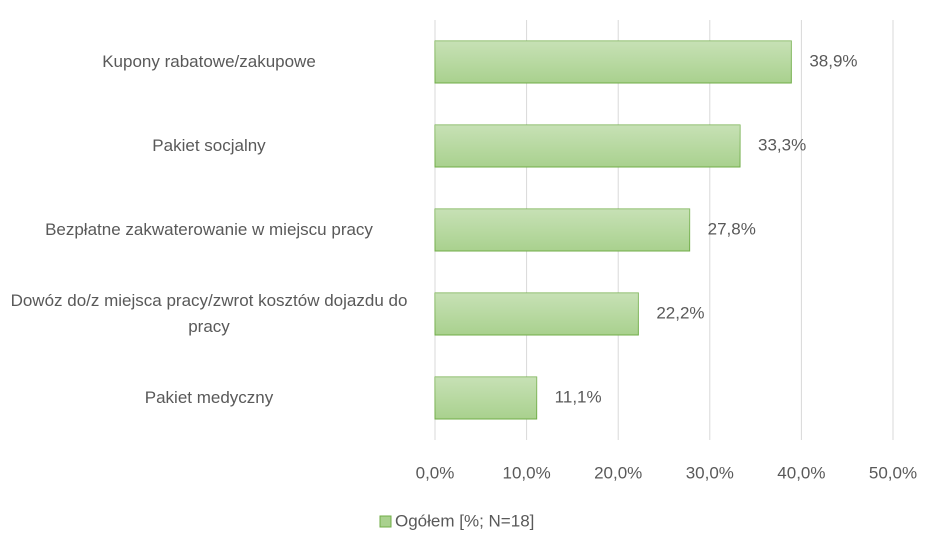  I want to click on x-tick-label: 10,0%, so click(526, 472).